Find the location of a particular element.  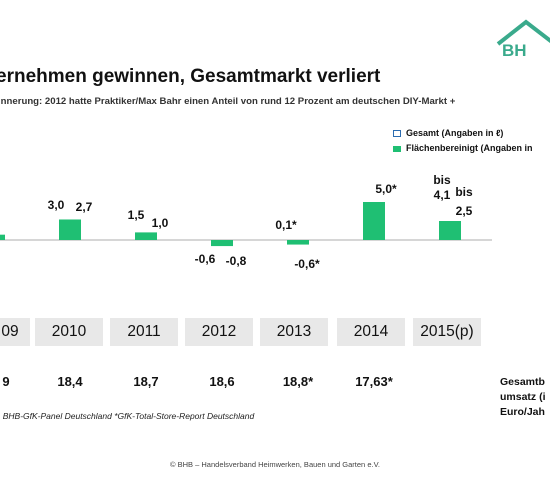

total-09: 9 is located at coordinates (6, 381).